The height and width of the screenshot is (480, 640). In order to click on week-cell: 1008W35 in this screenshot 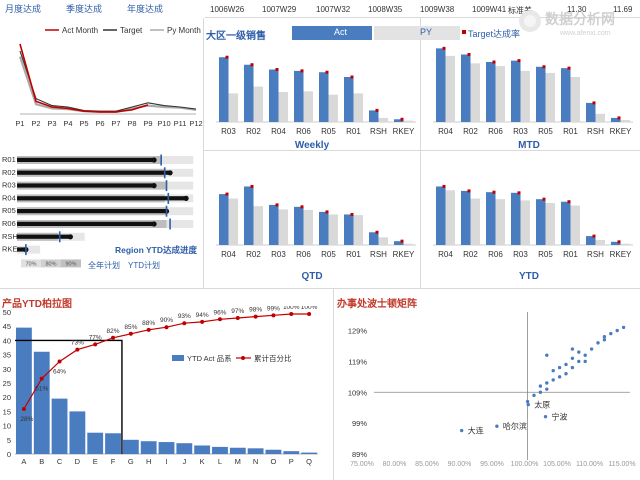, I will do `click(385, 9)`.